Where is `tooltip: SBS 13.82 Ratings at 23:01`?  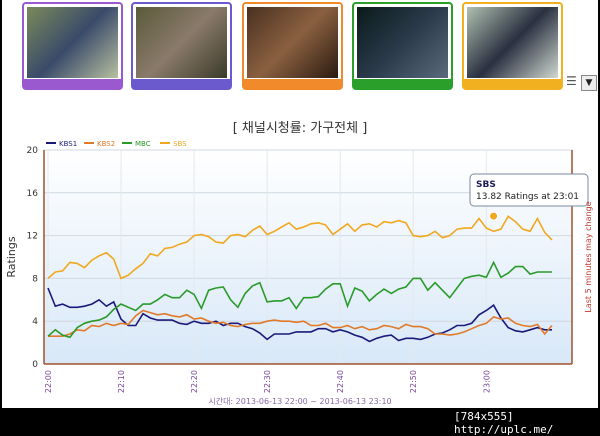
tooltip: SBS 13.82 Ratings at 23:01 is located at coordinates (529, 197).